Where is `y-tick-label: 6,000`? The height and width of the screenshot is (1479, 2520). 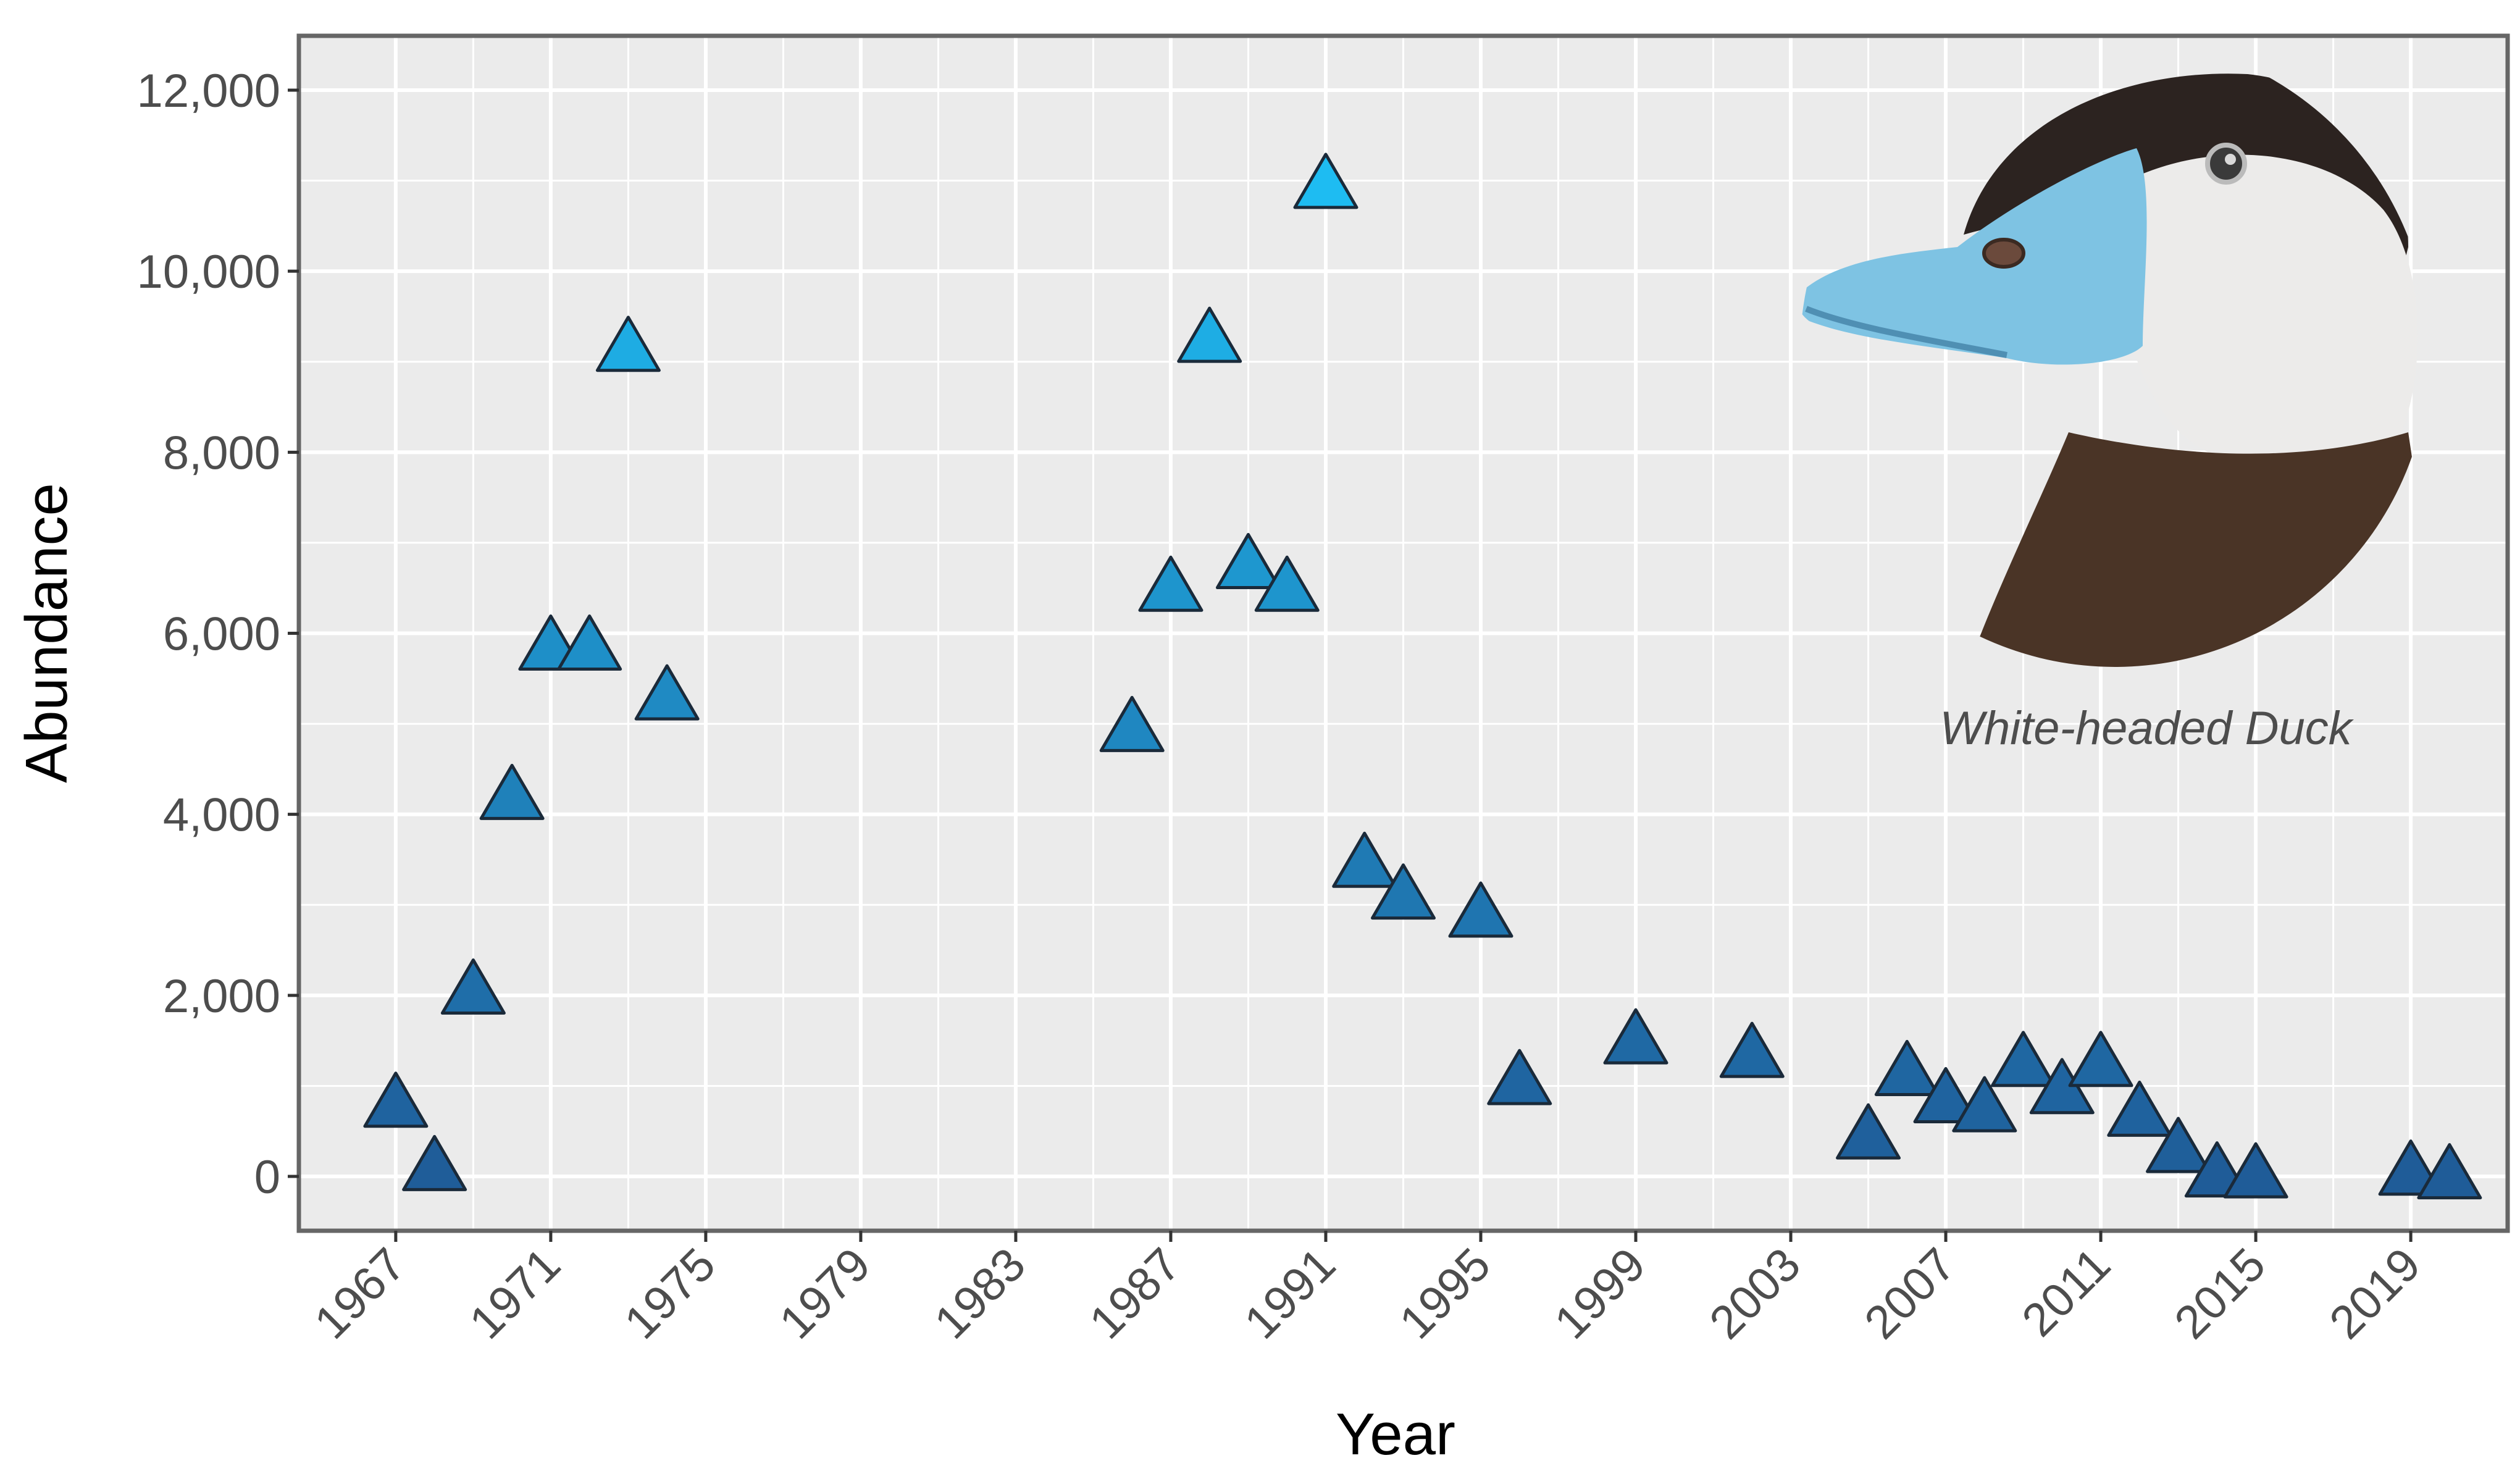 y-tick-label: 6,000 is located at coordinates (221, 634).